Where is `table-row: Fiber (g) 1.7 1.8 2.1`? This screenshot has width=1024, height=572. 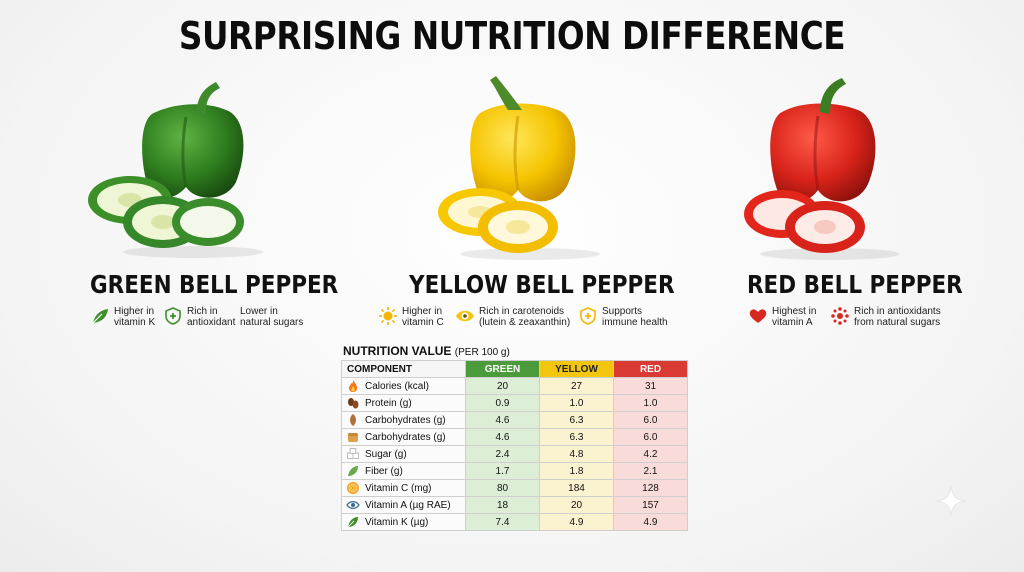
table-row: Fiber (g) 1.7 1.8 2.1 is located at coordinates (514, 471).